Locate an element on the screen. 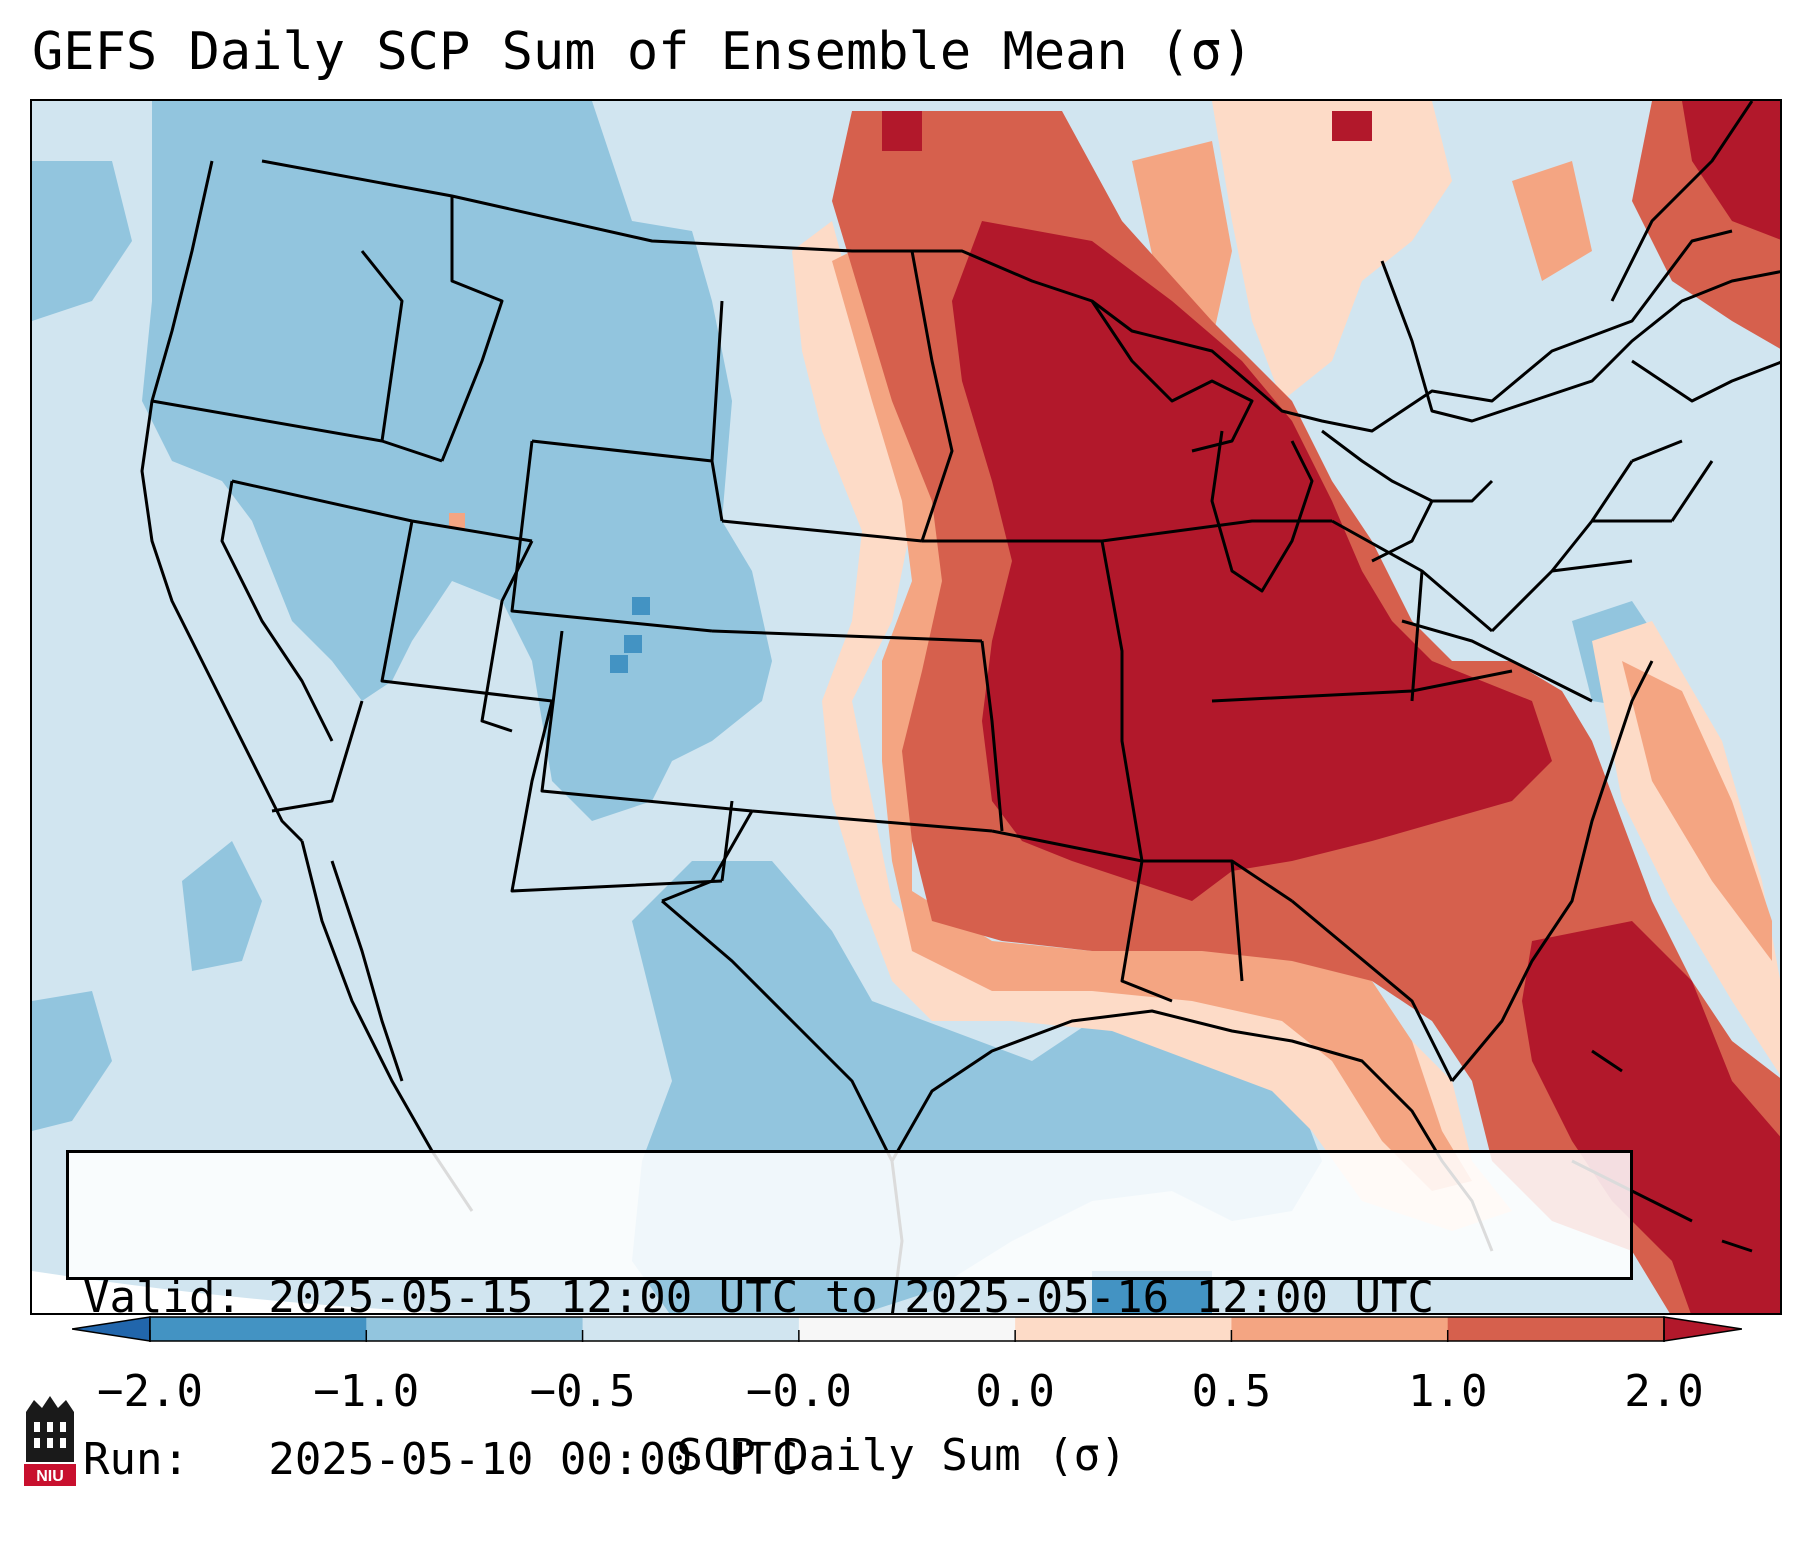  colorbar-tick-label: −0.5 is located at coordinates (582, 1391).